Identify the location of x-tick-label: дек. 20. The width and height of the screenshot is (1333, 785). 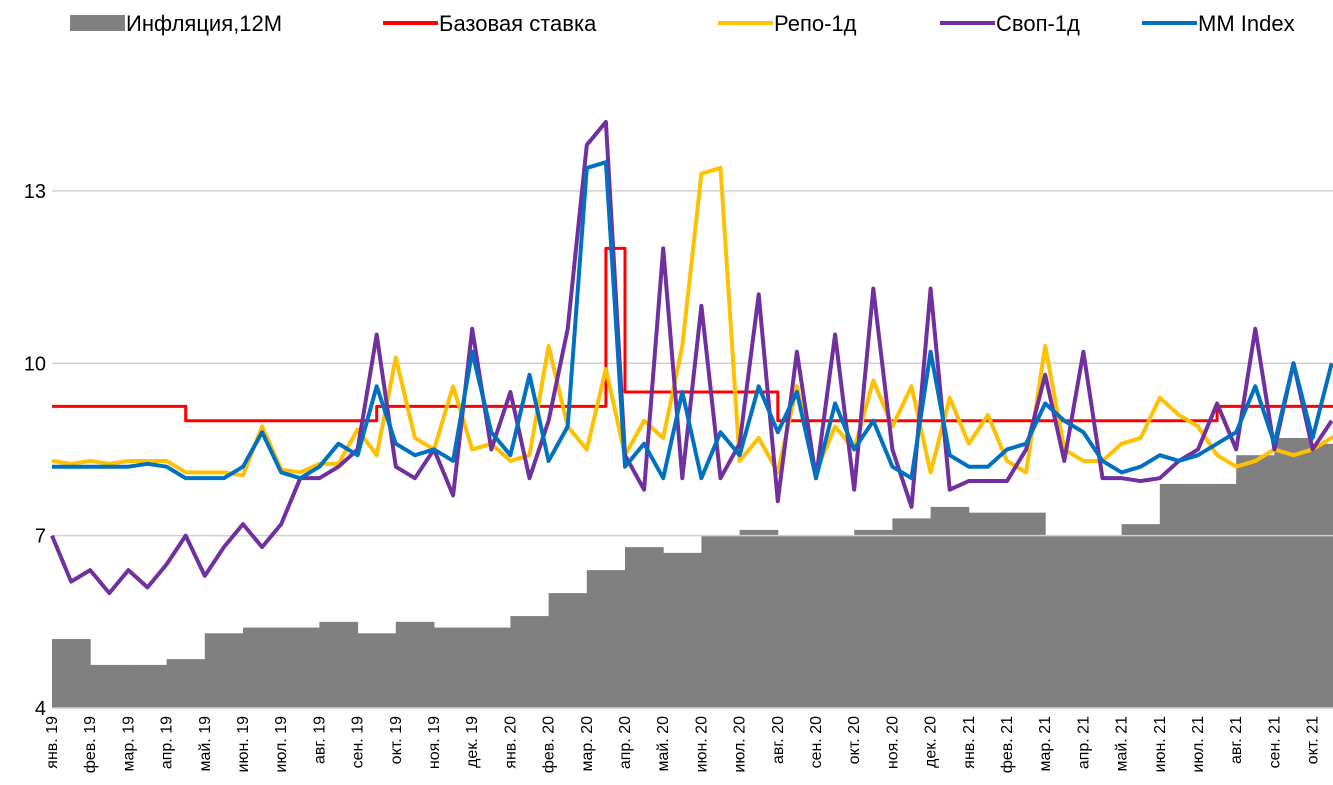
(931, 742).